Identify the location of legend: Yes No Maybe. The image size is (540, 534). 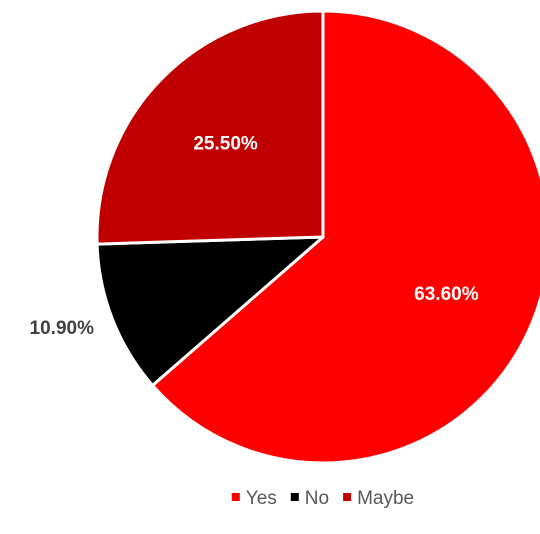
(322, 498).